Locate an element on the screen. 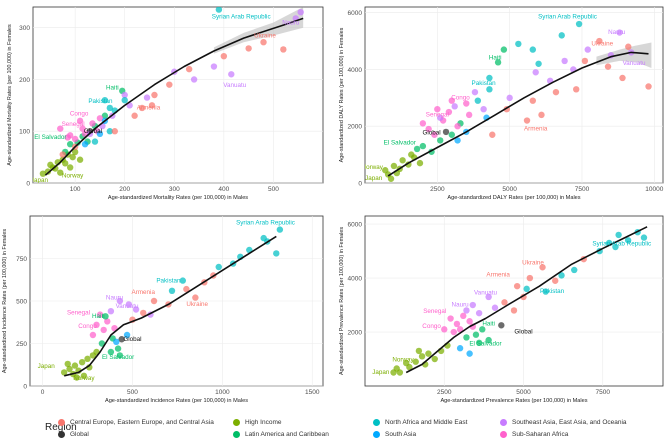  daly-x-tick-label: 7500 is located at coordinates (582, 189).